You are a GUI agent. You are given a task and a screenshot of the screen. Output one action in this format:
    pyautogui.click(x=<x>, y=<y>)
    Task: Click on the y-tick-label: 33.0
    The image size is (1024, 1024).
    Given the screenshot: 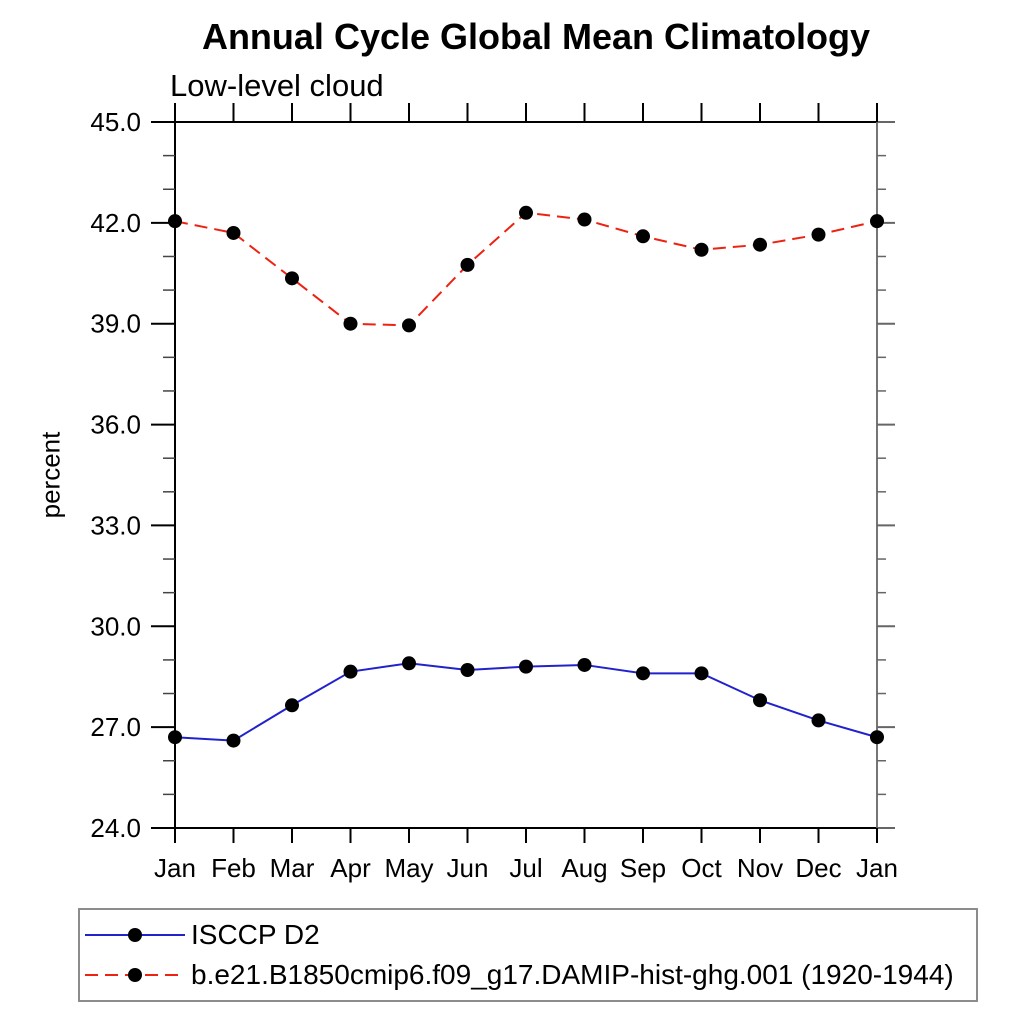 What is the action you would take?
    pyautogui.click(x=115, y=525)
    